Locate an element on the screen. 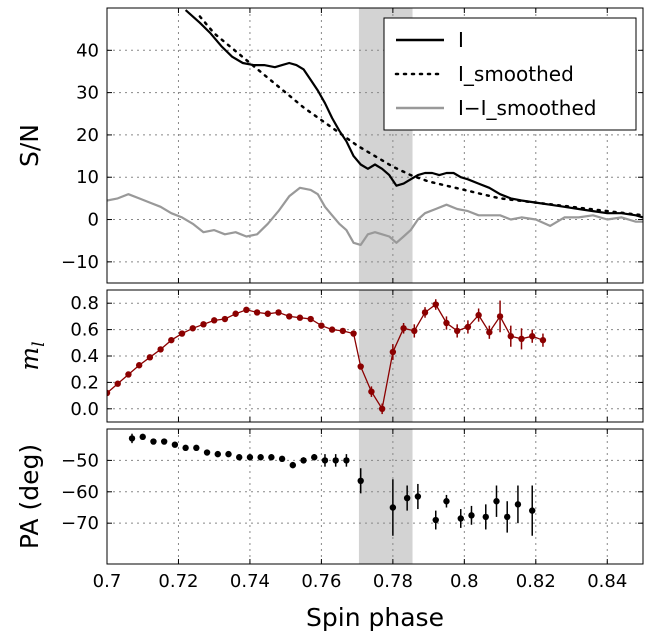  y-tick-label: 0.0 is located at coordinates (84, 409).